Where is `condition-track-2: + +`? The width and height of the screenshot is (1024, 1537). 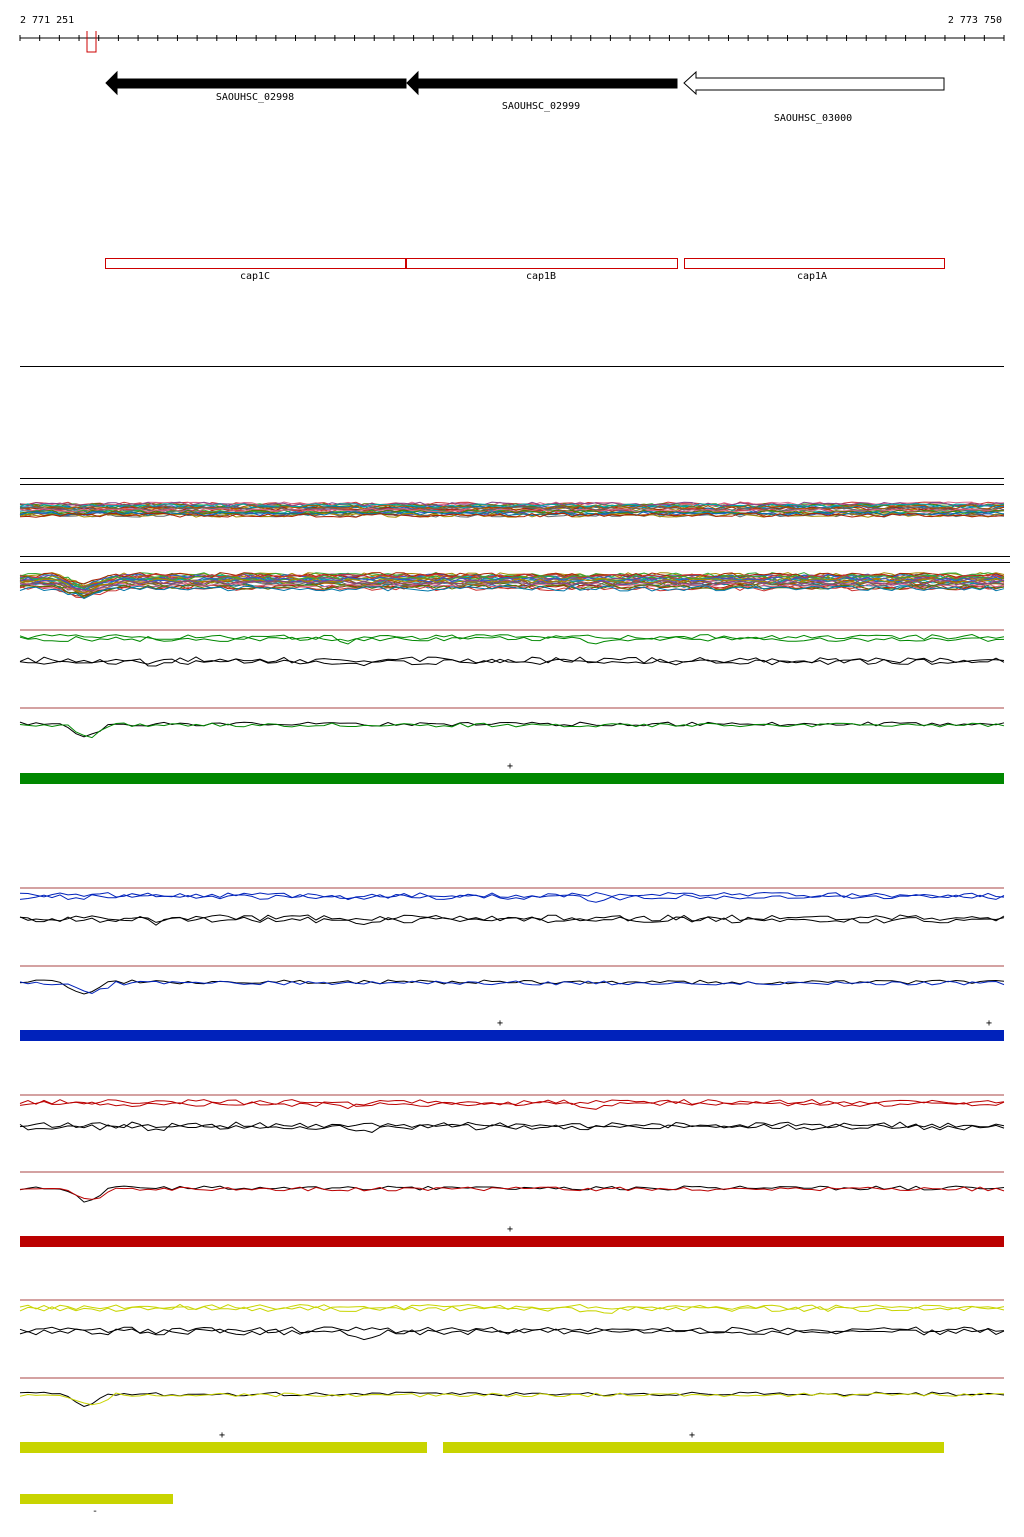
condition-track-2: + + is located at coordinates (512, 964).